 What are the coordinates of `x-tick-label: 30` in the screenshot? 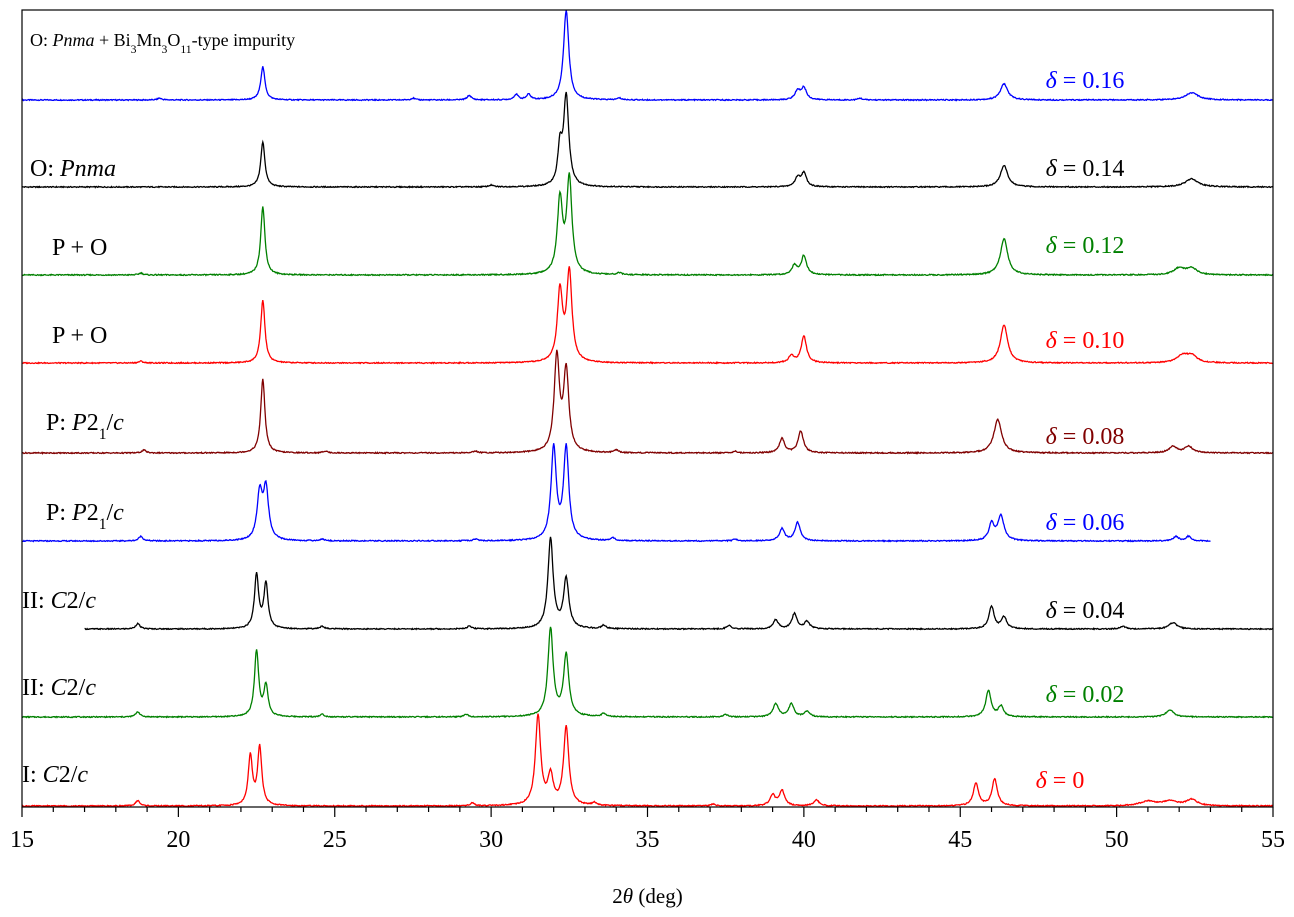 It's located at (491, 840).